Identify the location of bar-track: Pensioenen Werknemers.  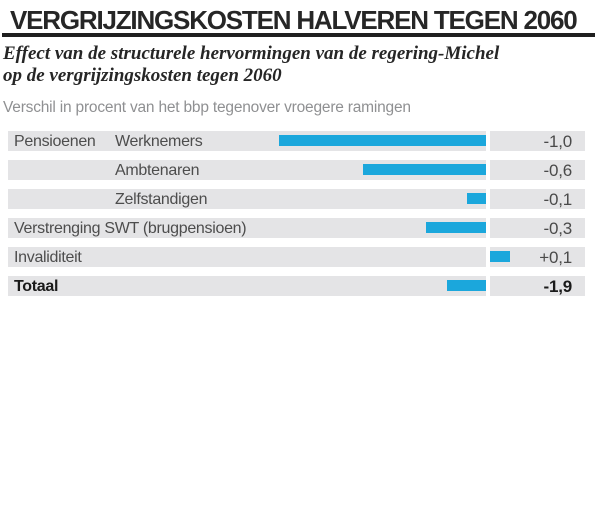
(247, 141).